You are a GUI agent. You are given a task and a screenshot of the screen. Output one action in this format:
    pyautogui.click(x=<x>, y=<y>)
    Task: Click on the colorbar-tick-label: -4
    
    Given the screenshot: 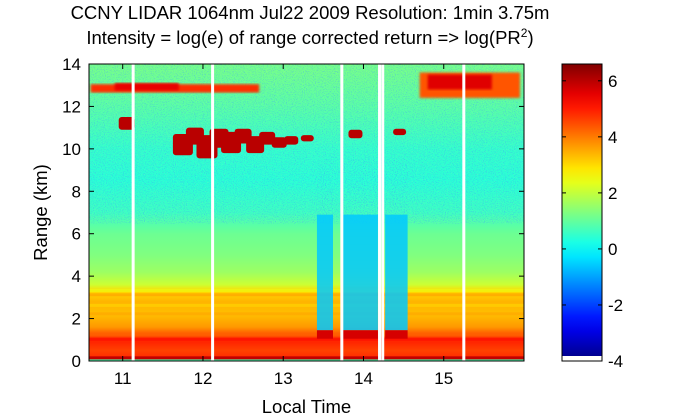 What is the action you would take?
    pyautogui.click(x=615, y=361)
    